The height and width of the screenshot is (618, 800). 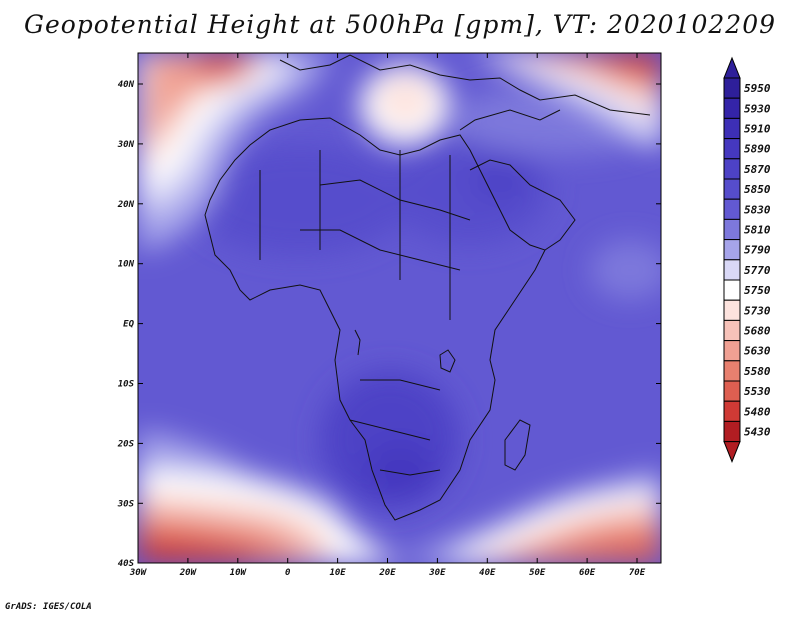 What do you see at coordinates (126, 504) in the screenshot?
I see `lat-label: 30S` at bounding box center [126, 504].